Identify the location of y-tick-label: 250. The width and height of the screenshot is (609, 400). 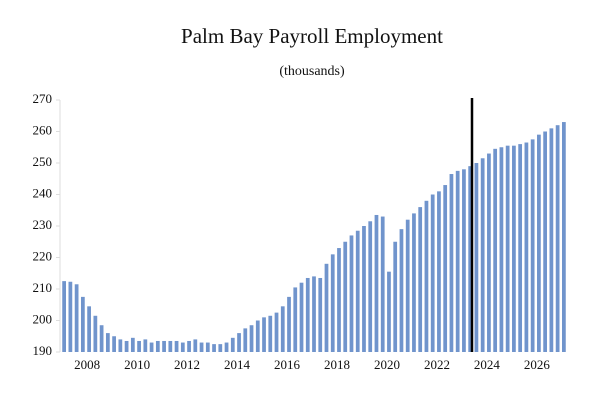
(43, 161).